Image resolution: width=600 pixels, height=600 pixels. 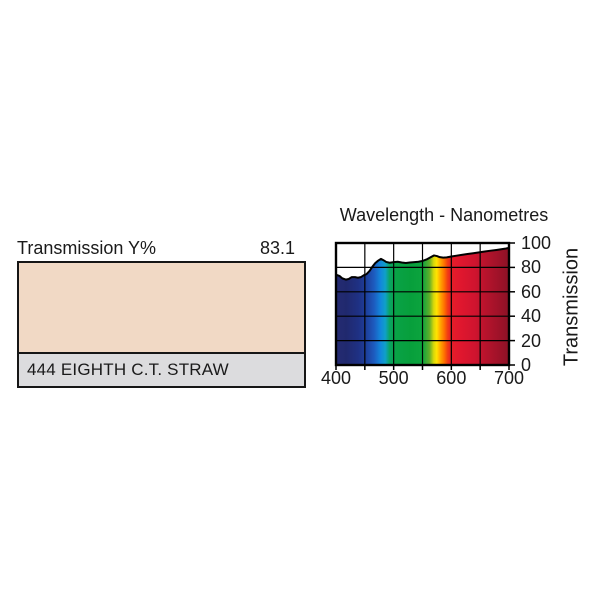 I want to click on y-tick-label-100: 100, so click(x=536, y=243).